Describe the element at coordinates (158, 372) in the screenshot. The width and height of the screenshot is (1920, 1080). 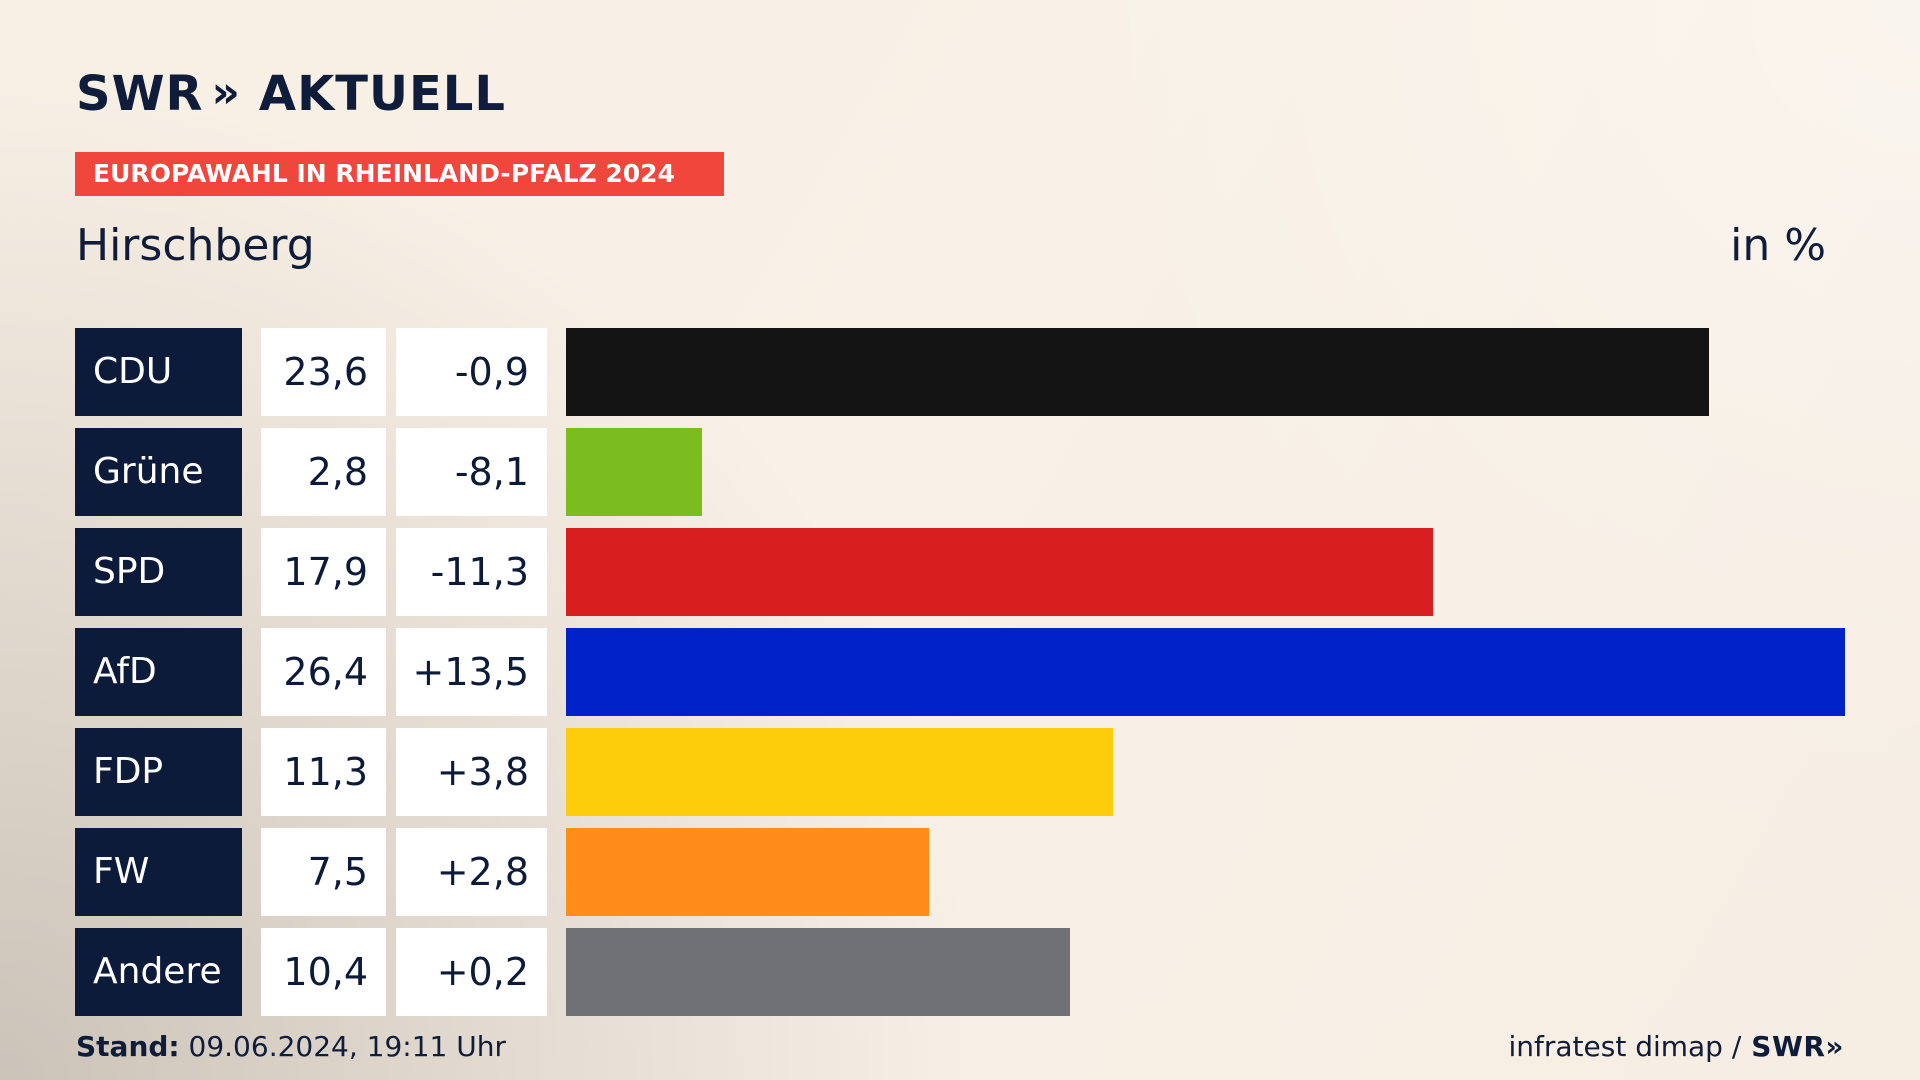
I see `party-label: CDU` at that location.